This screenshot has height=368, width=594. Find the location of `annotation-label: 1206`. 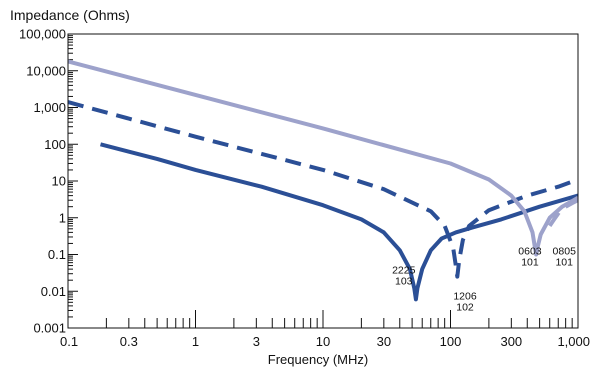

annotation-label: 1206 is located at coordinates (465, 296).